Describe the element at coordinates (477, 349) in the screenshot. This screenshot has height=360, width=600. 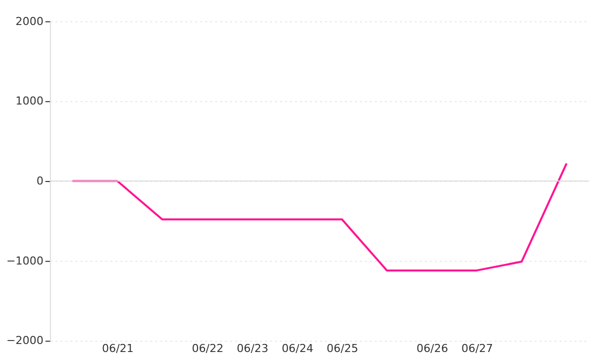
I see `x-tick-label: 06/27` at that location.